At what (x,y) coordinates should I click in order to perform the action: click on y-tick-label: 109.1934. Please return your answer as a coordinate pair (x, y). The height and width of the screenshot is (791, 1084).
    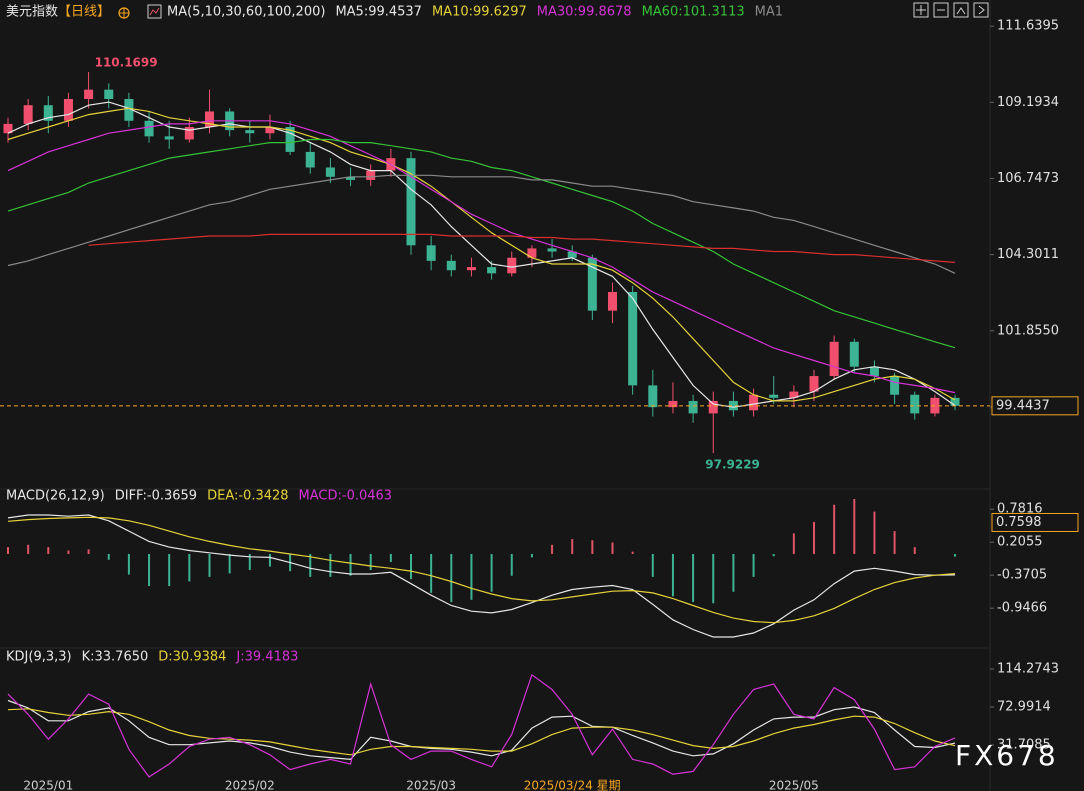
    Looking at the image, I should click on (1028, 102).